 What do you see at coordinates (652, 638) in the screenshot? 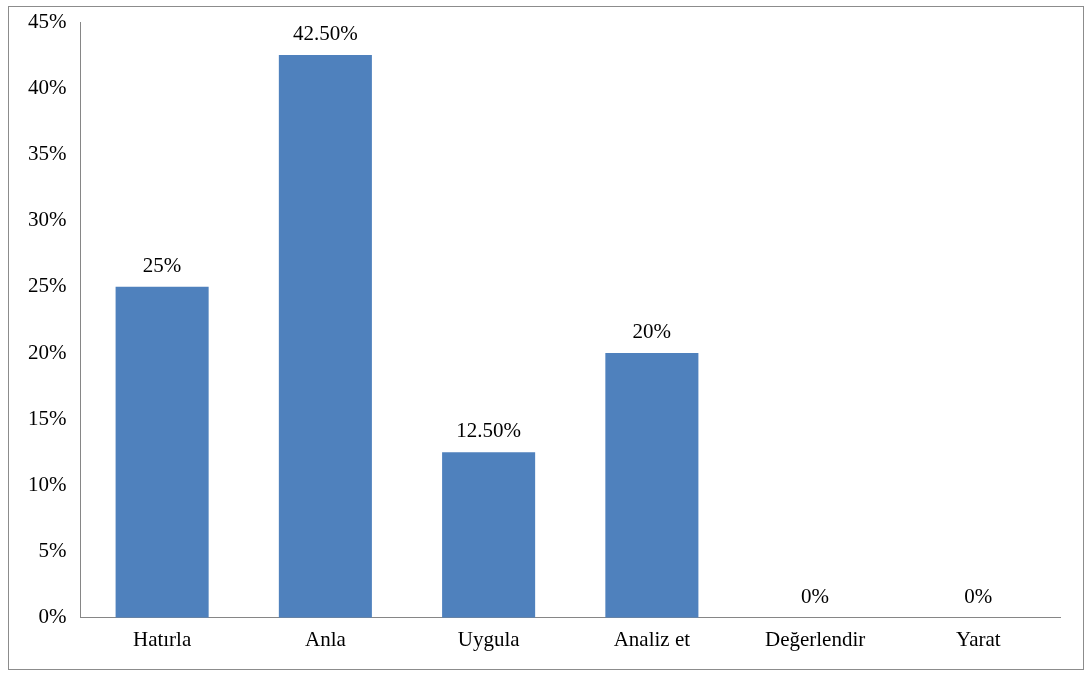
I see `x-tick-label: Analiz et` at bounding box center [652, 638].